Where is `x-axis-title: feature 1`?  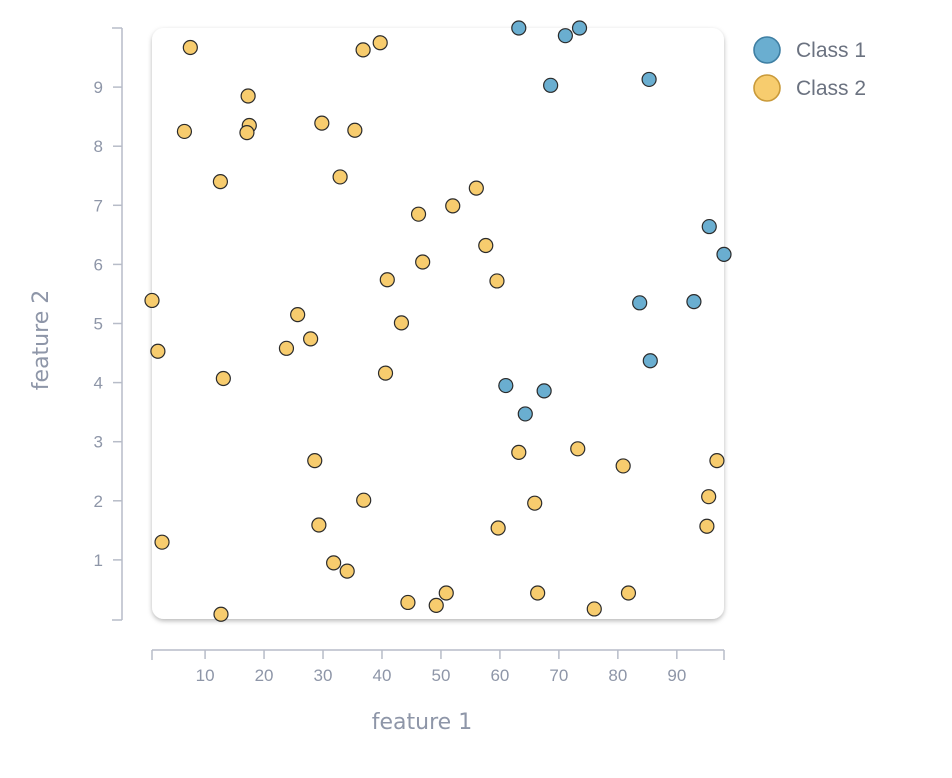
x-axis-title: feature 1 is located at coordinates (422, 722).